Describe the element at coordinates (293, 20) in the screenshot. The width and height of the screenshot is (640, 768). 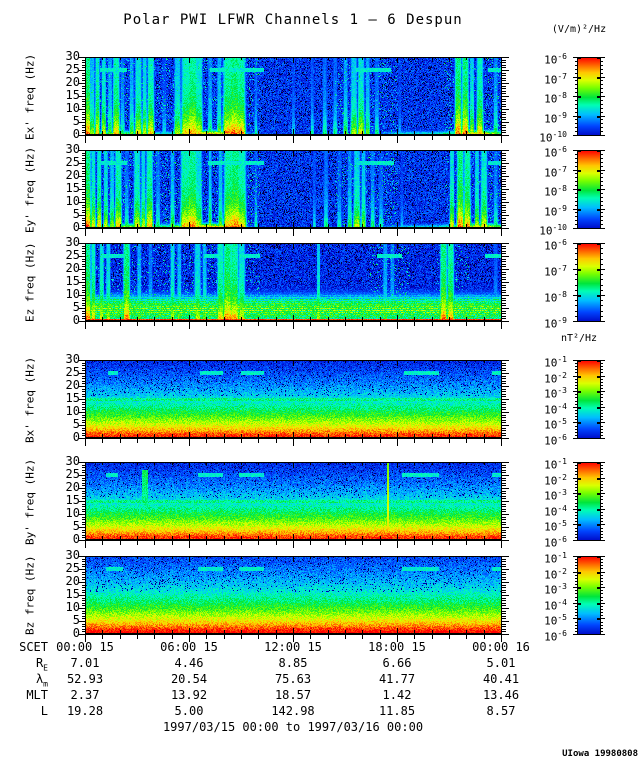
I see `page-title: Polar PWI LFWR Channels 1 — 6 Despun` at that location.